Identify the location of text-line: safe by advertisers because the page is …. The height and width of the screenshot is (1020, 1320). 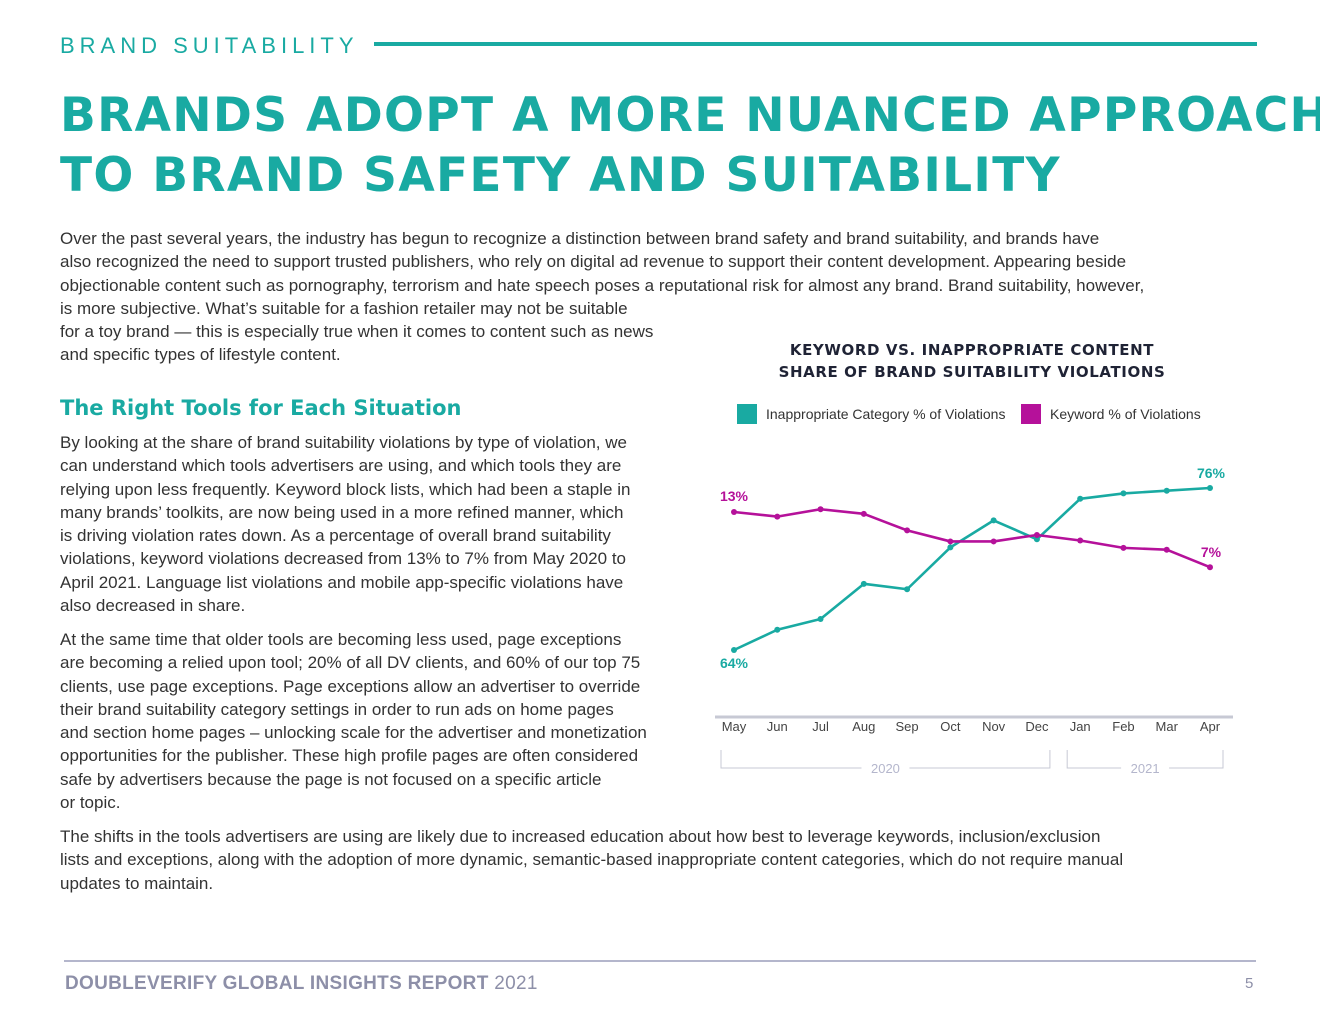
(331, 779).